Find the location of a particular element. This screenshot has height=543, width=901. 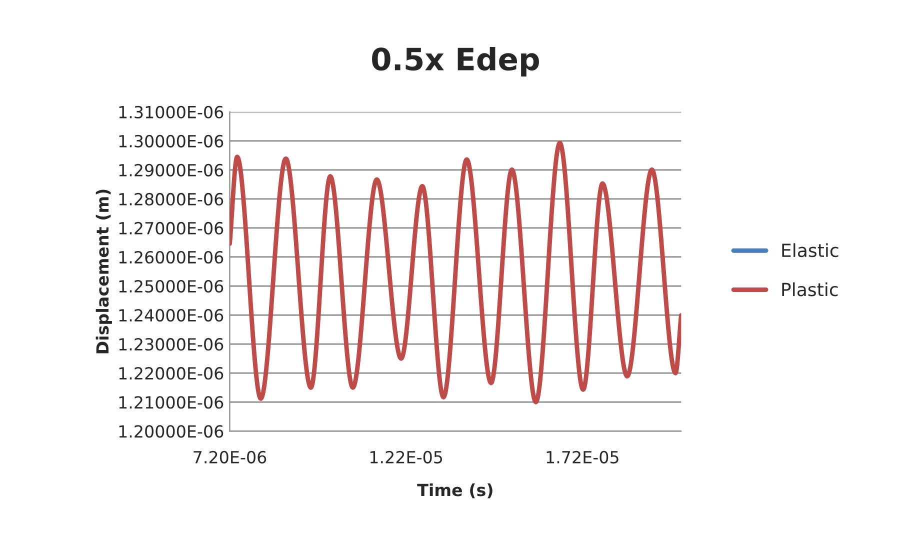

chart-title: 0.5x Edep is located at coordinates (455, 61).